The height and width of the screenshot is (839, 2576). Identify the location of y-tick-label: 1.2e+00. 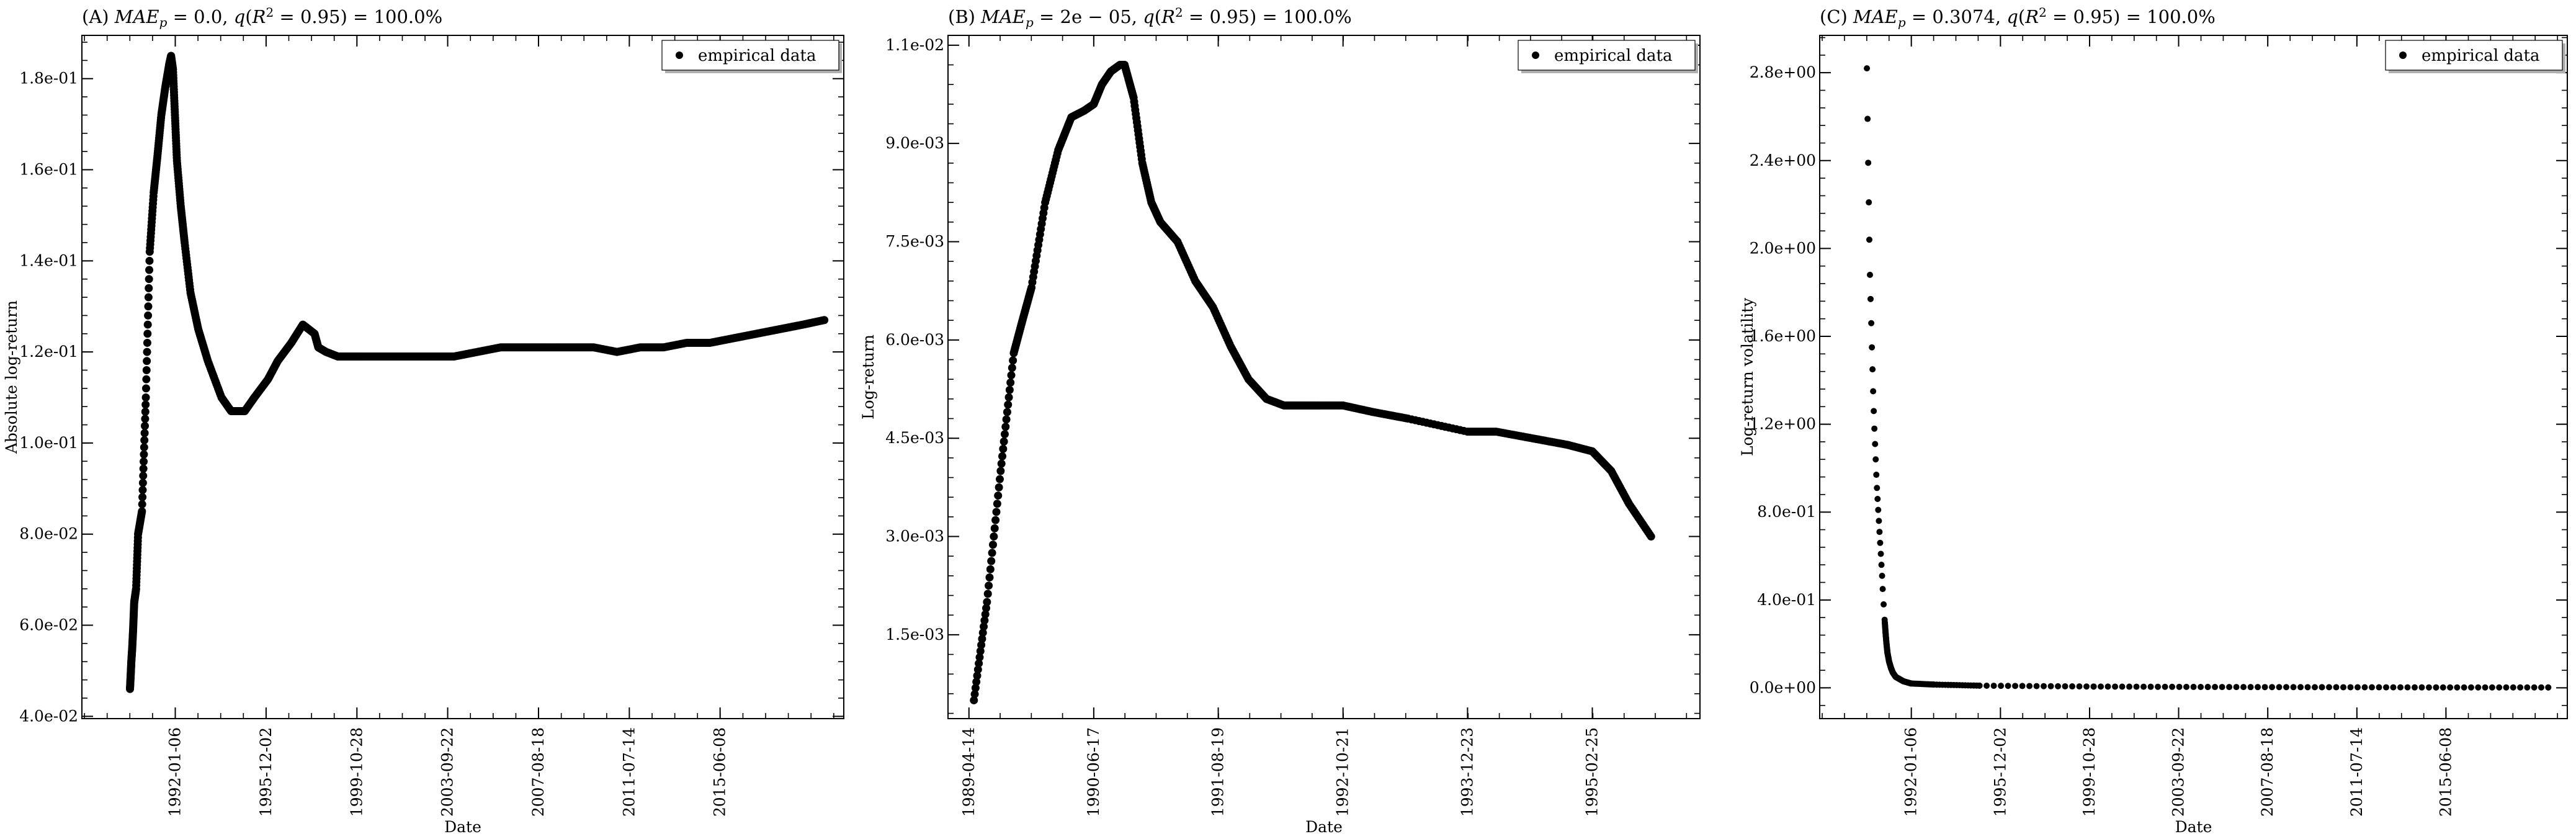
(1783, 424).